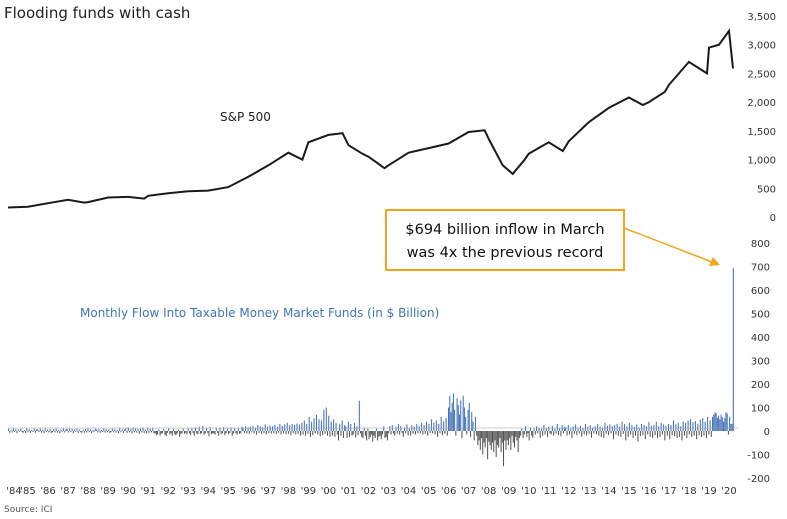 This screenshot has width=787, height=519. What do you see at coordinates (508, 491) in the screenshot?
I see `x-tick: '09` at bounding box center [508, 491].